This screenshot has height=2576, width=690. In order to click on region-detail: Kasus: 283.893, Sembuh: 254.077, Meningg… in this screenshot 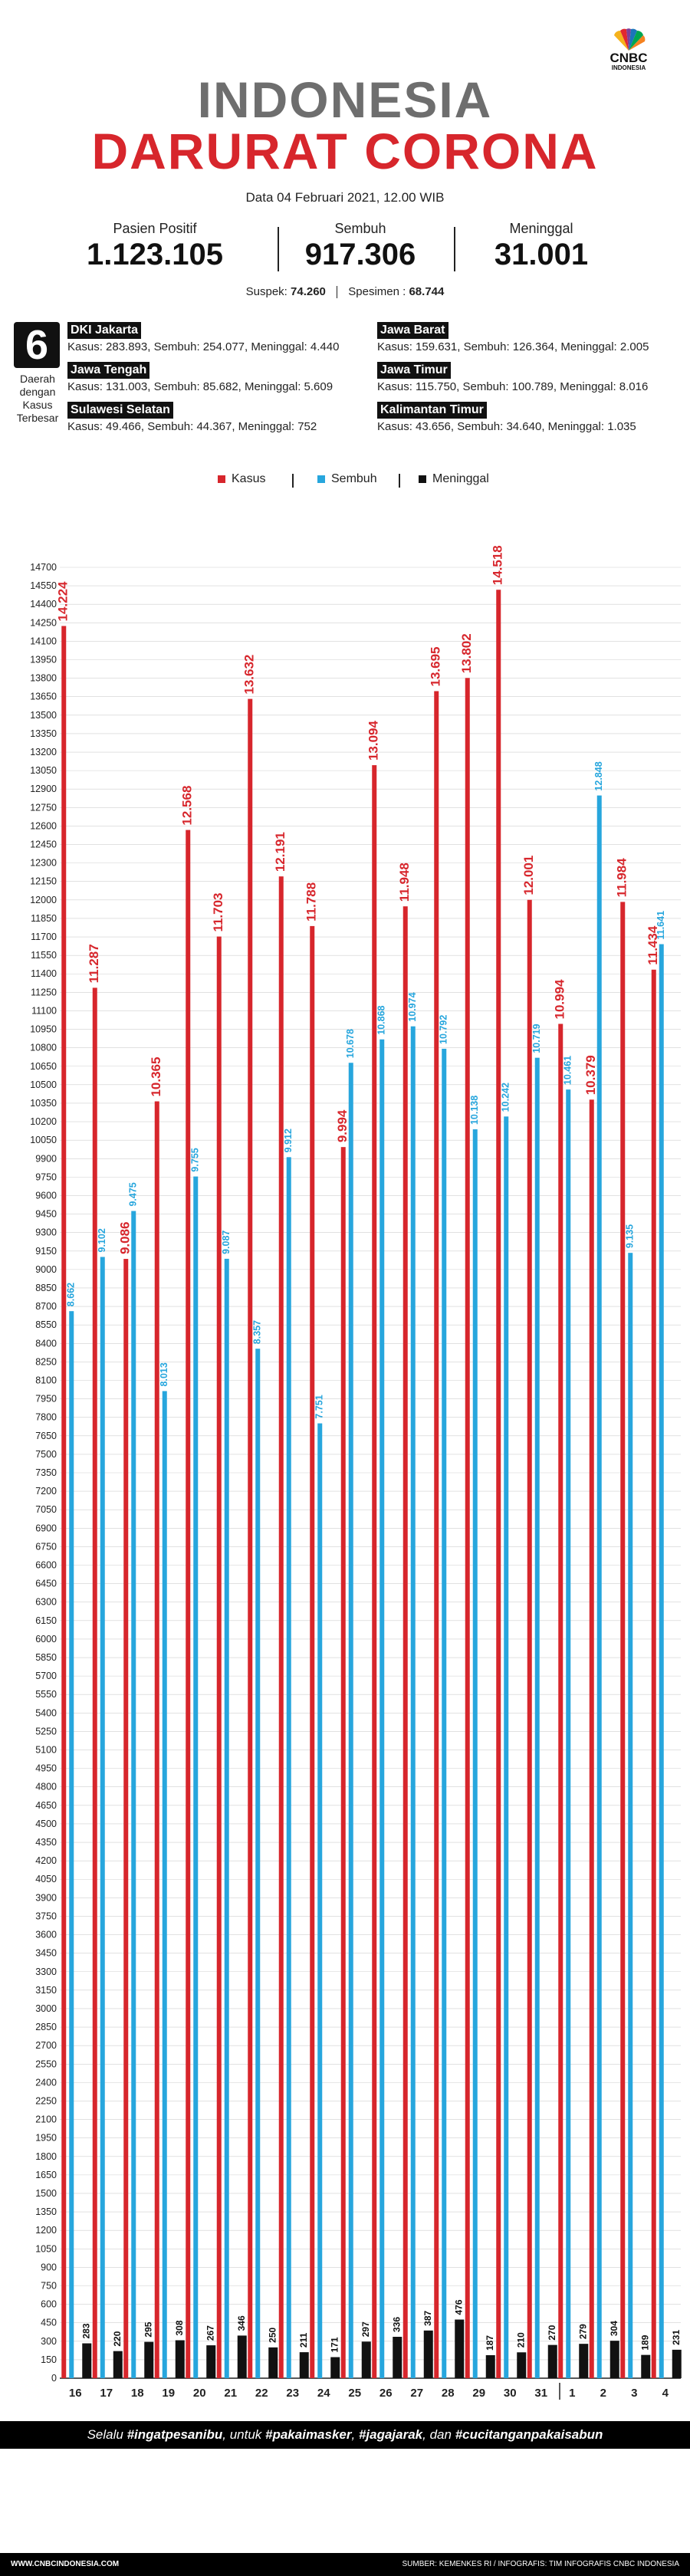, I will do `click(204, 346)`.